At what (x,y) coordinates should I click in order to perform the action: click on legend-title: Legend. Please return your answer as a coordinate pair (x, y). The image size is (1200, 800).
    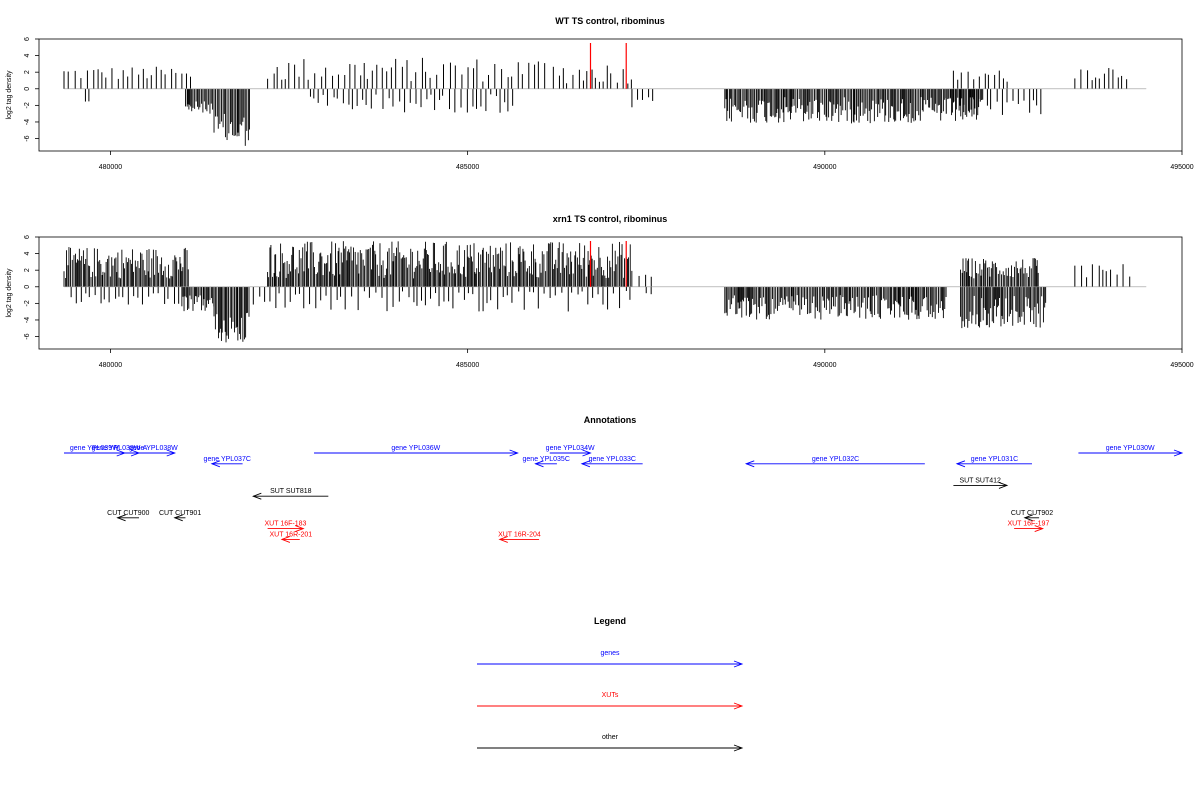
    Looking at the image, I should click on (610, 621).